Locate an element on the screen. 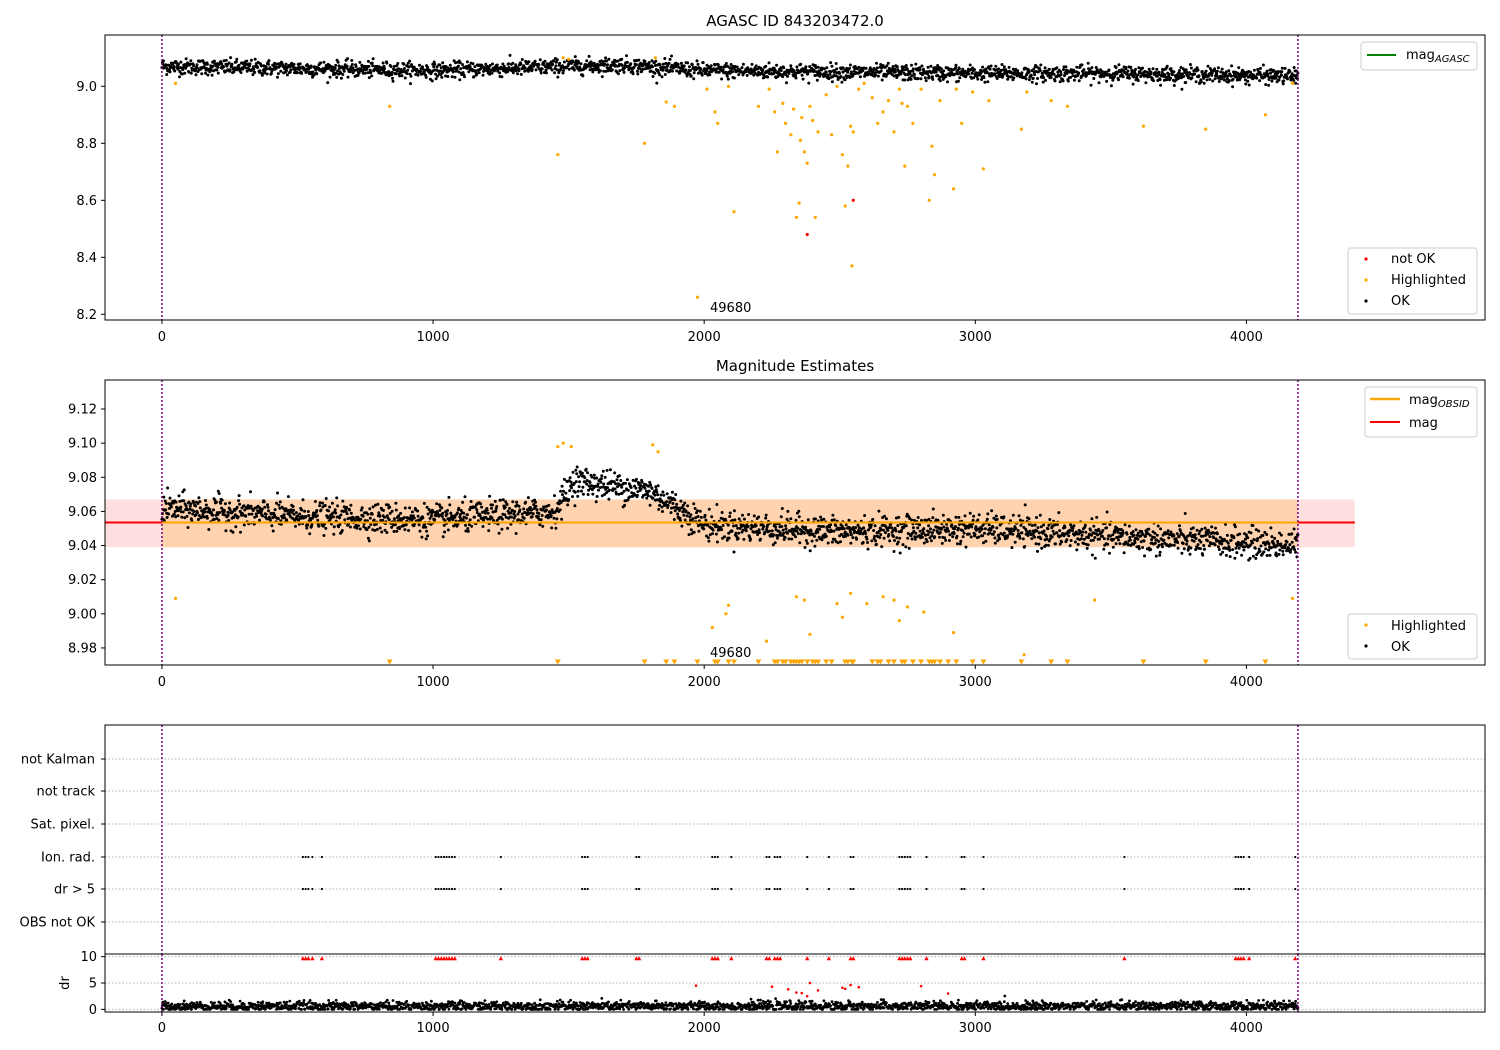 The width and height of the screenshot is (1500, 1050). y-tick-label: 8.6 is located at coordinates (86, 201).